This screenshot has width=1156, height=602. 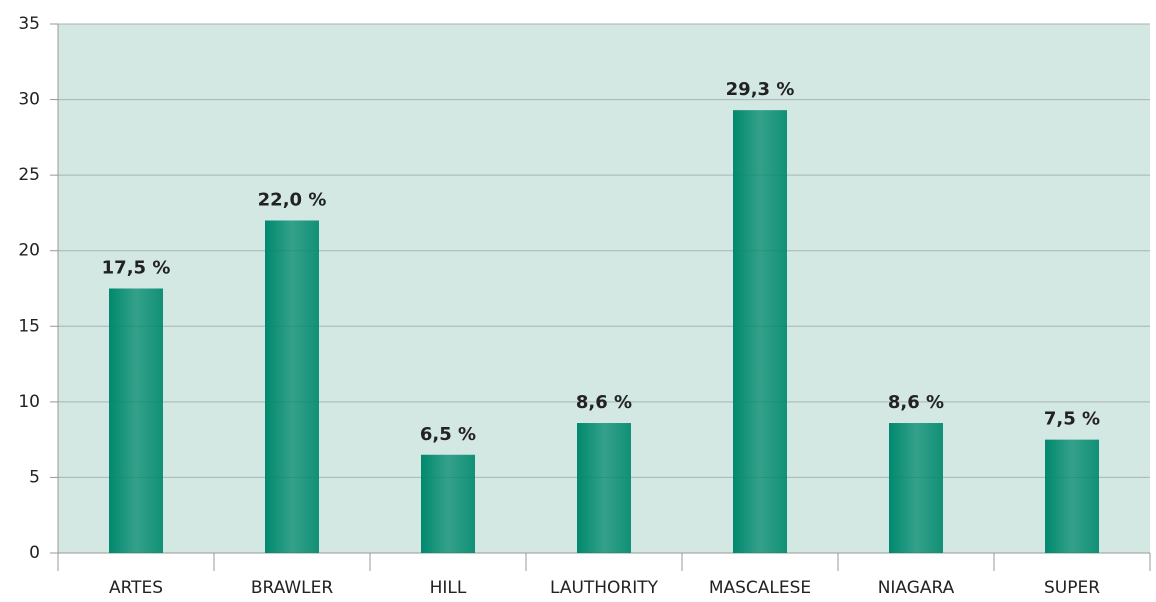 I want to click on x-tick-label: LAUTHORITY, so click(x=604, y=588).